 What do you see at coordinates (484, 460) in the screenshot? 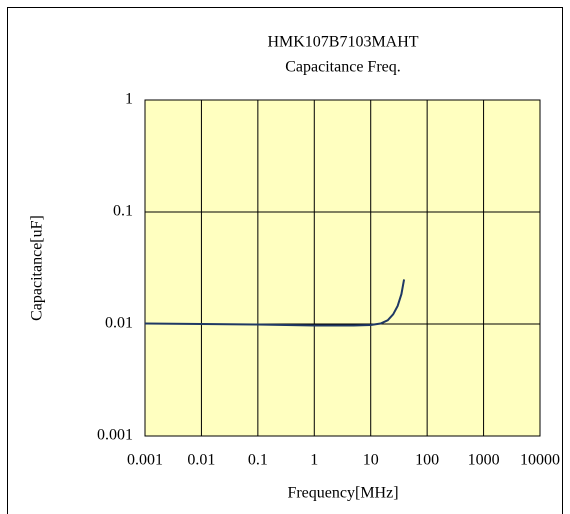
I see `x-tick-label: 1000` at bounding box center [484, 460].